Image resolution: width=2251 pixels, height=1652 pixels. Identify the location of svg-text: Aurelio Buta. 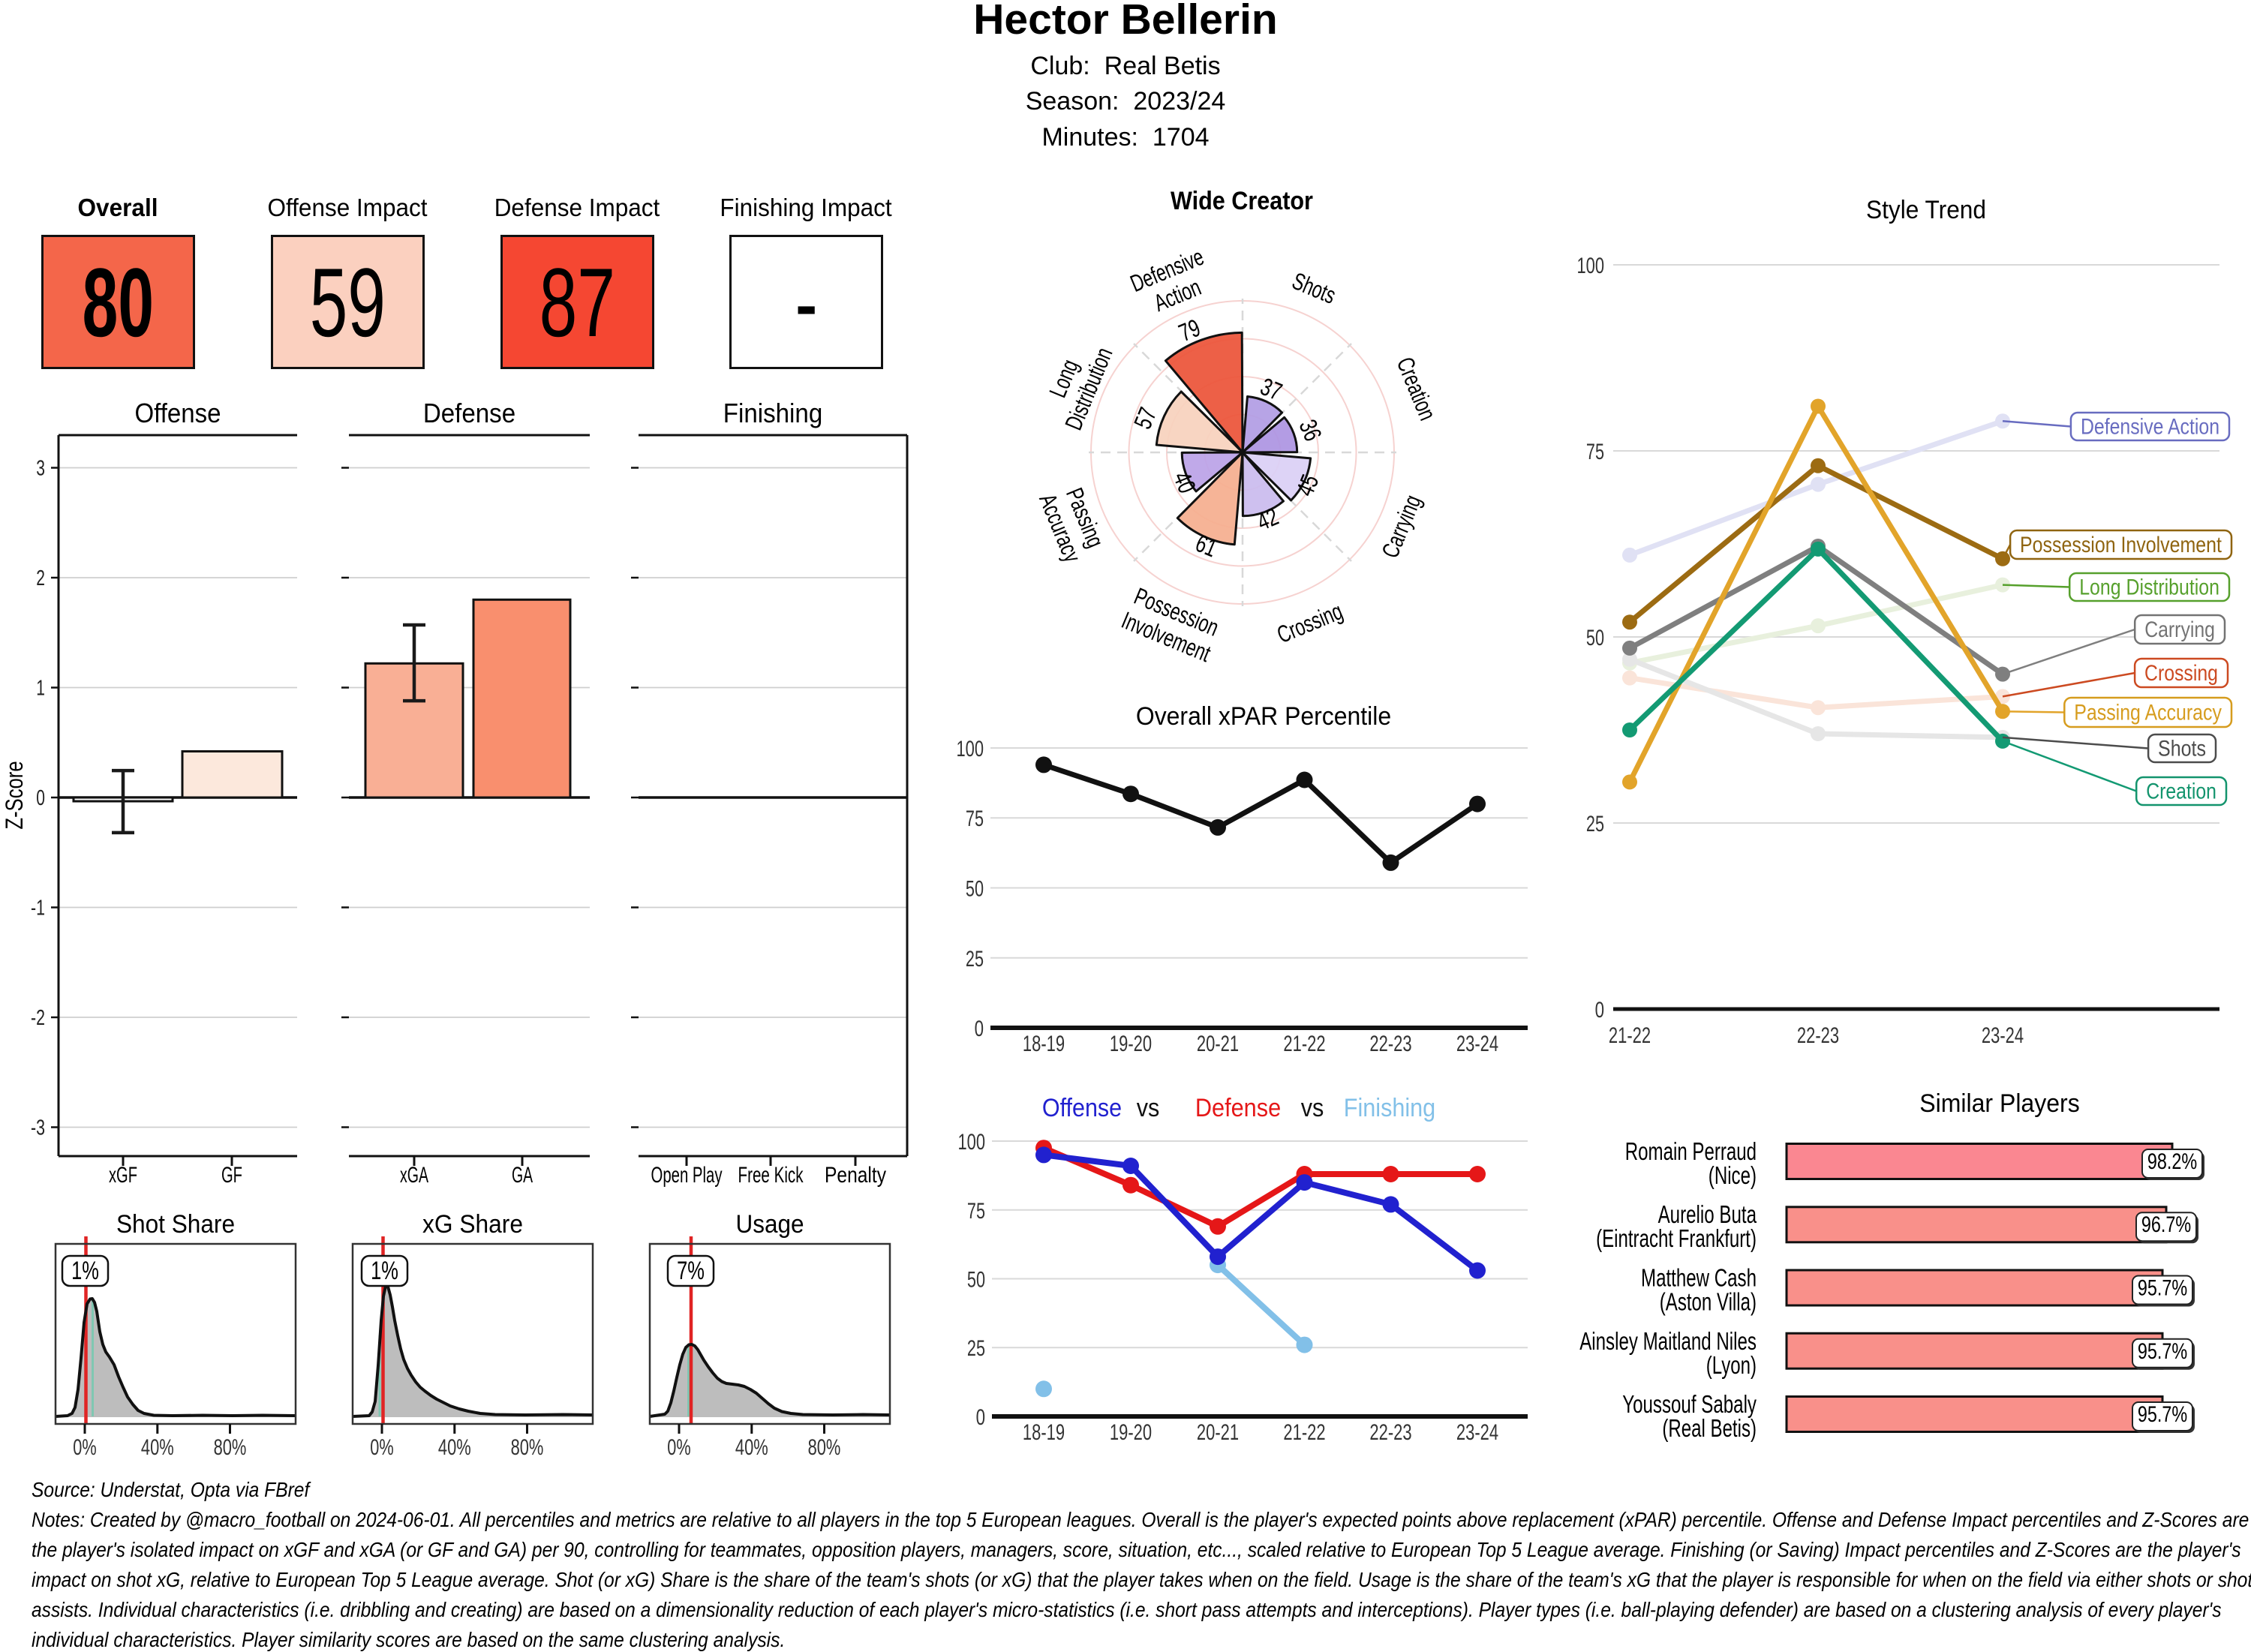
(1708, 1214).